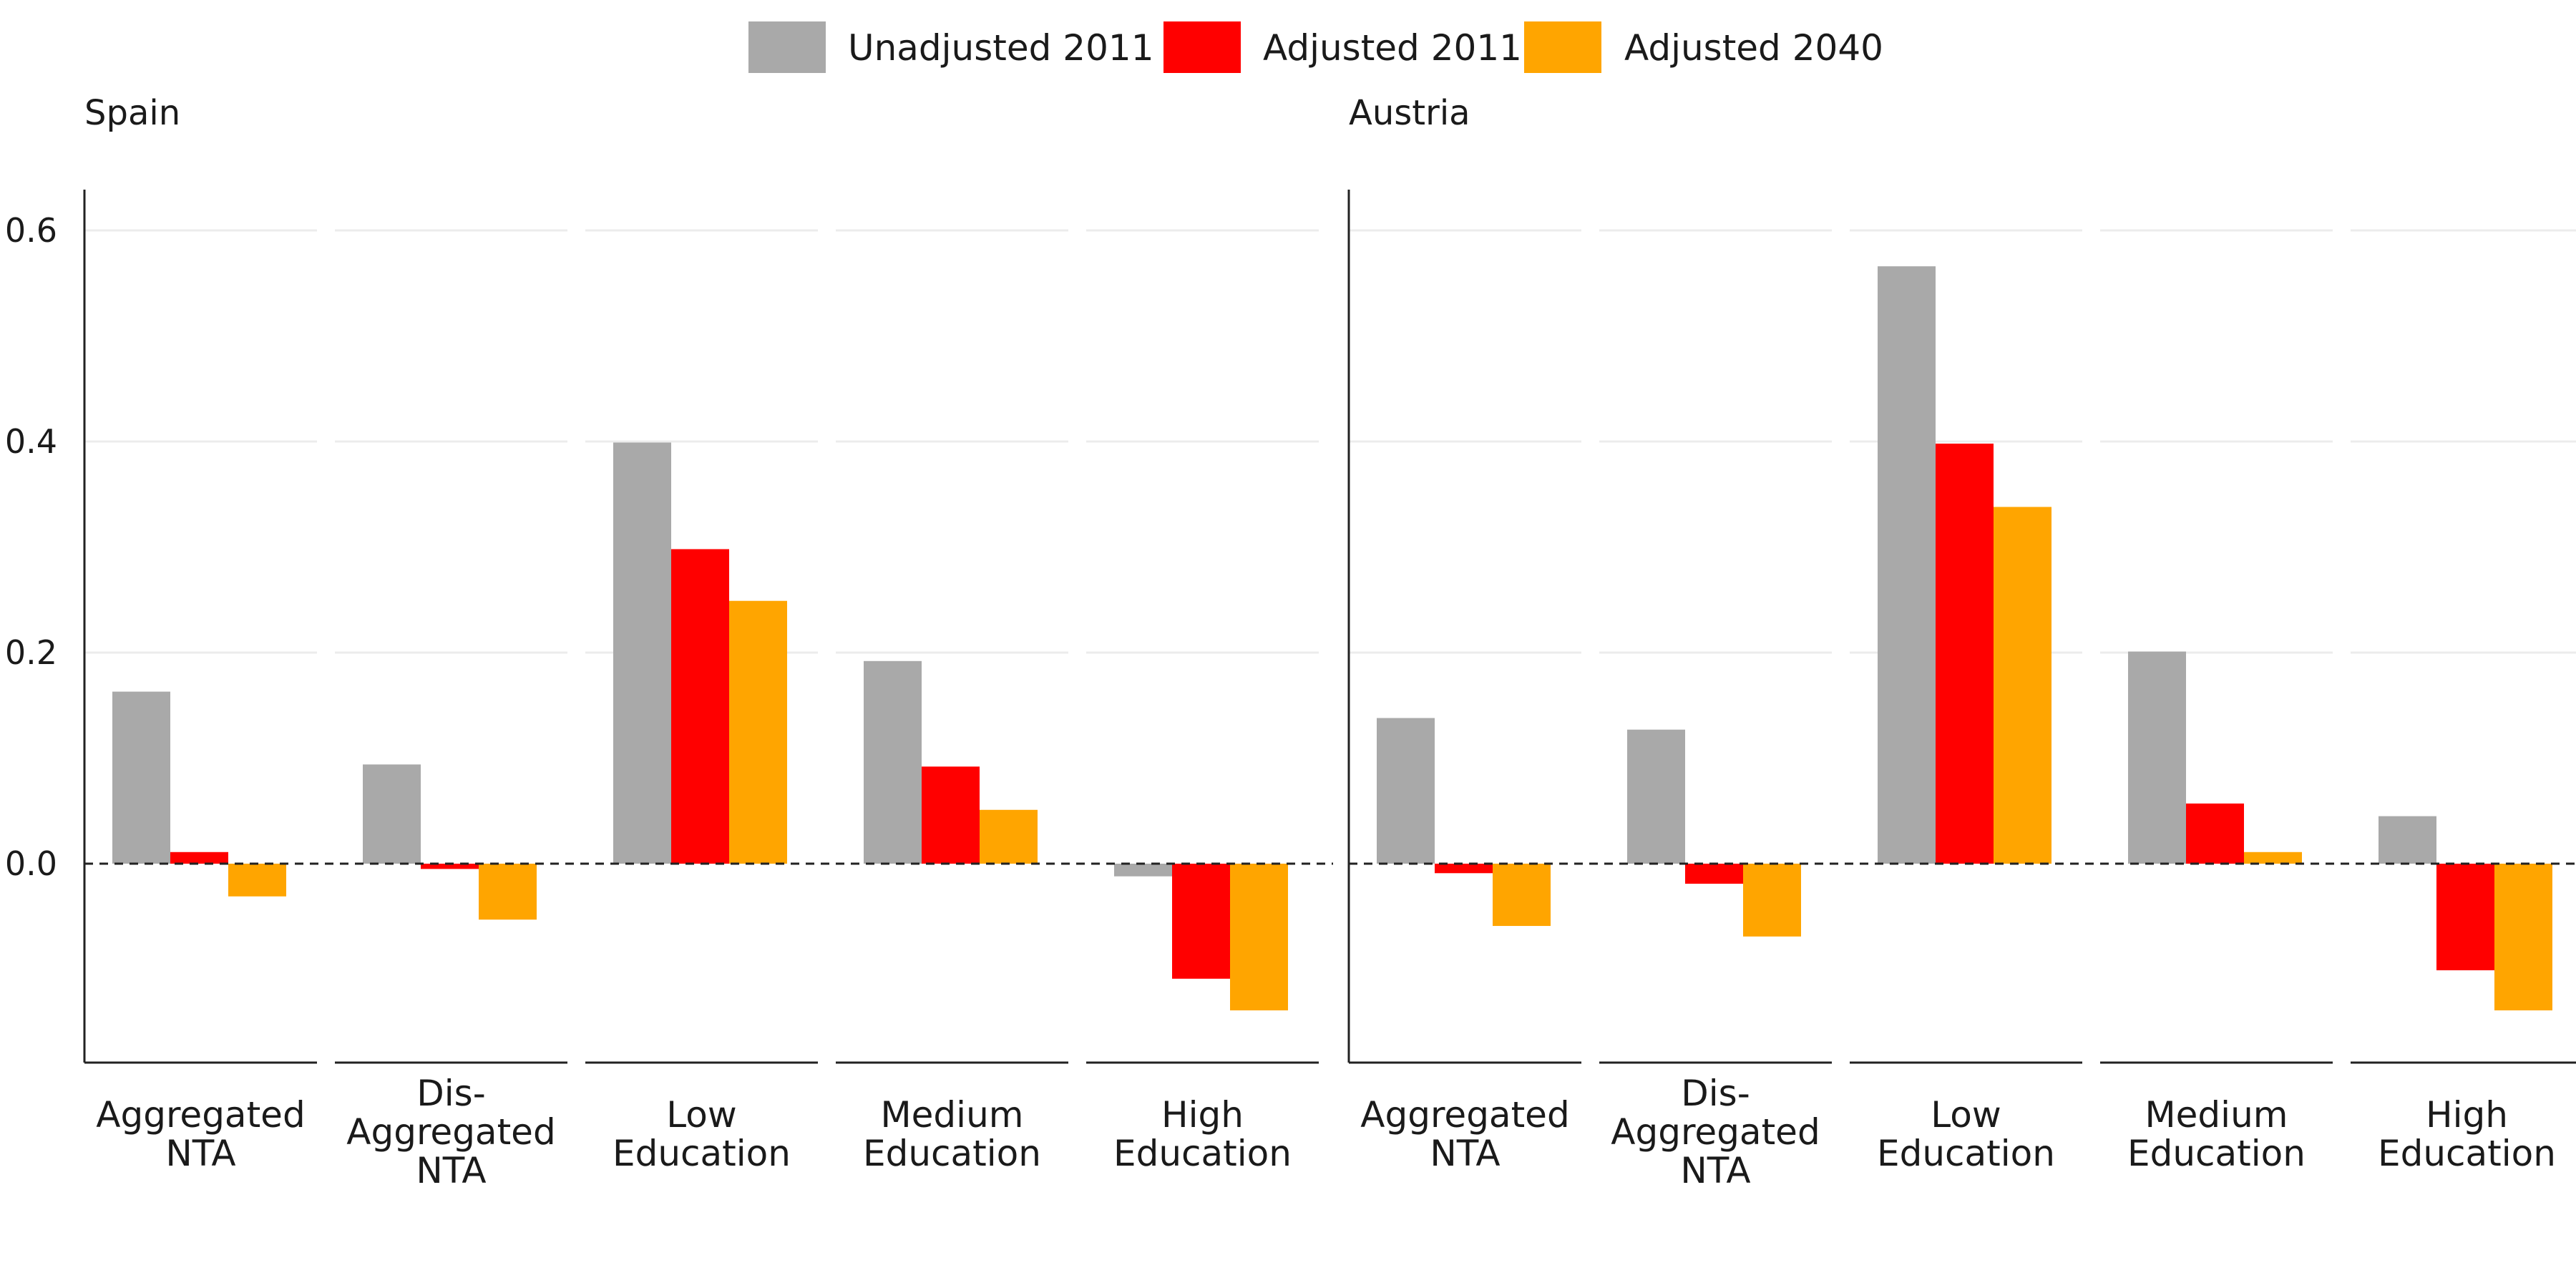 This screenshot has height=1288, width=2576. Describe the element at coordinates (787, 47) in the screenshot. I see `legend-swatch-unadjusted-2011` at that location.